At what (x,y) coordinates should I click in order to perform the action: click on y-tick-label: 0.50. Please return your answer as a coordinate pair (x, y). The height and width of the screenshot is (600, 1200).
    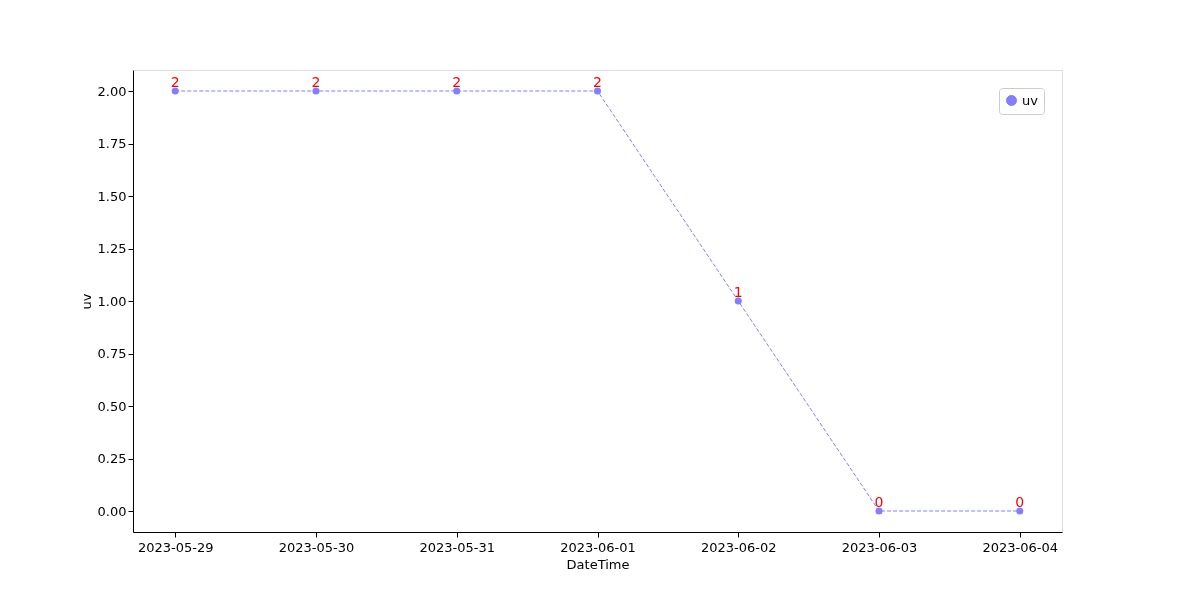
    Looking at the image, I should click on (112, 406).